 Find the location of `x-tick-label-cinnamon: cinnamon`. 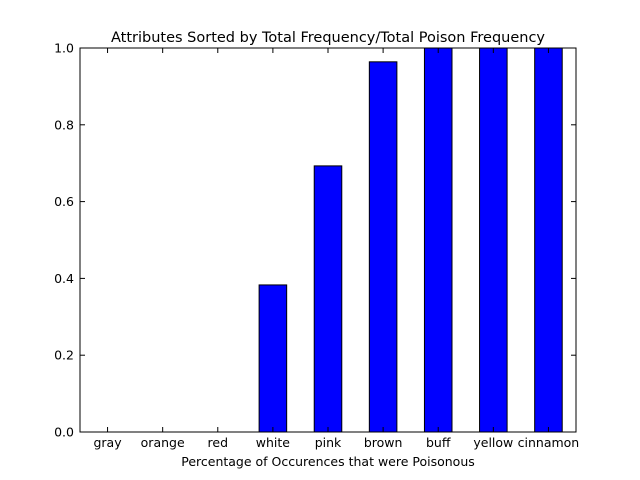

x-tick-label-cinnamon: cinnamon is located at coordinates (549, 442).